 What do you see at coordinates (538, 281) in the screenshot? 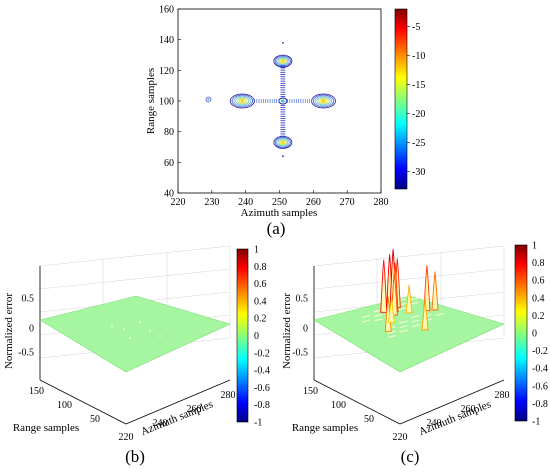
I see `panel-c-colorbar-tick-label: 0.6` at bounding box center [538, 281].